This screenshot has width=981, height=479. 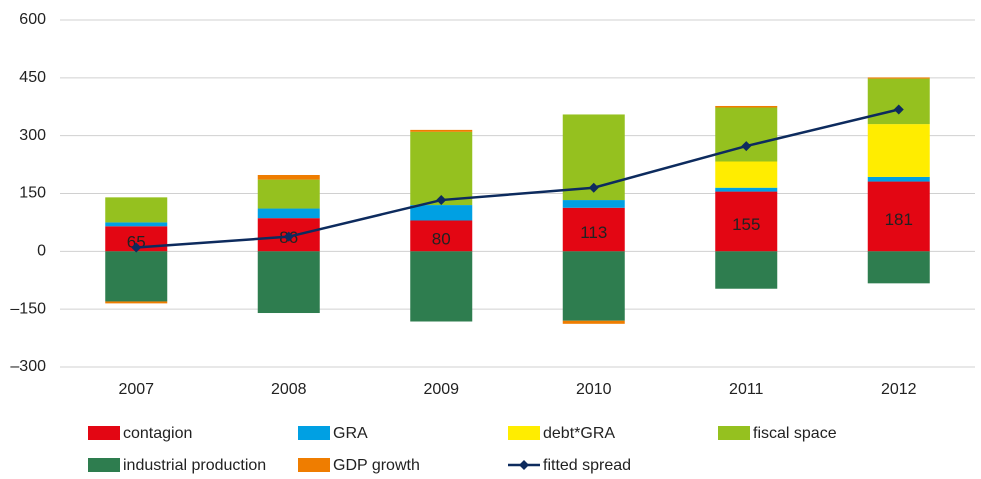 I want to click on legend-label: GRA, so click(x=350, y=433).